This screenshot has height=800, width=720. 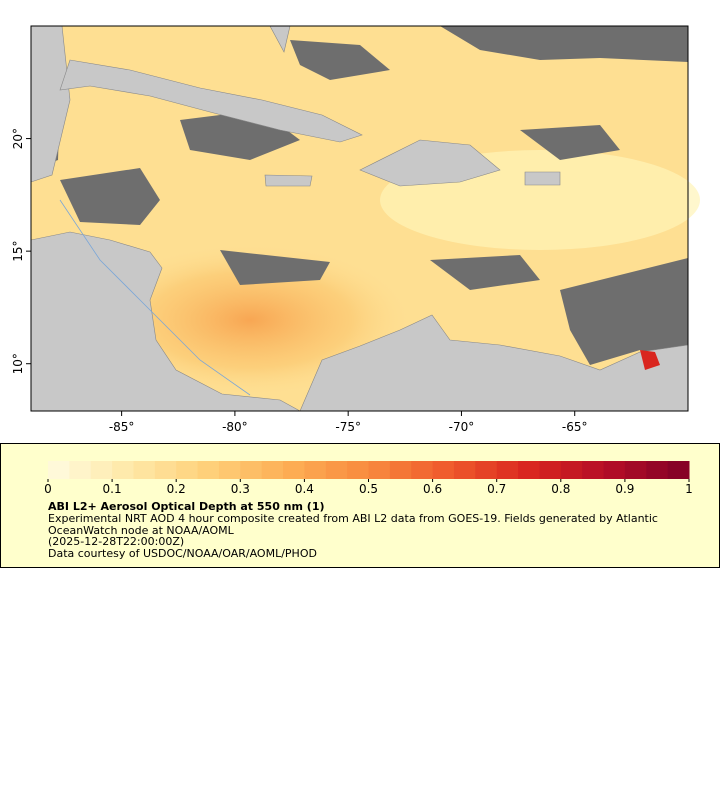 I want to click on colorbar-tick-label: 0.5, so click(x=368, y=489).